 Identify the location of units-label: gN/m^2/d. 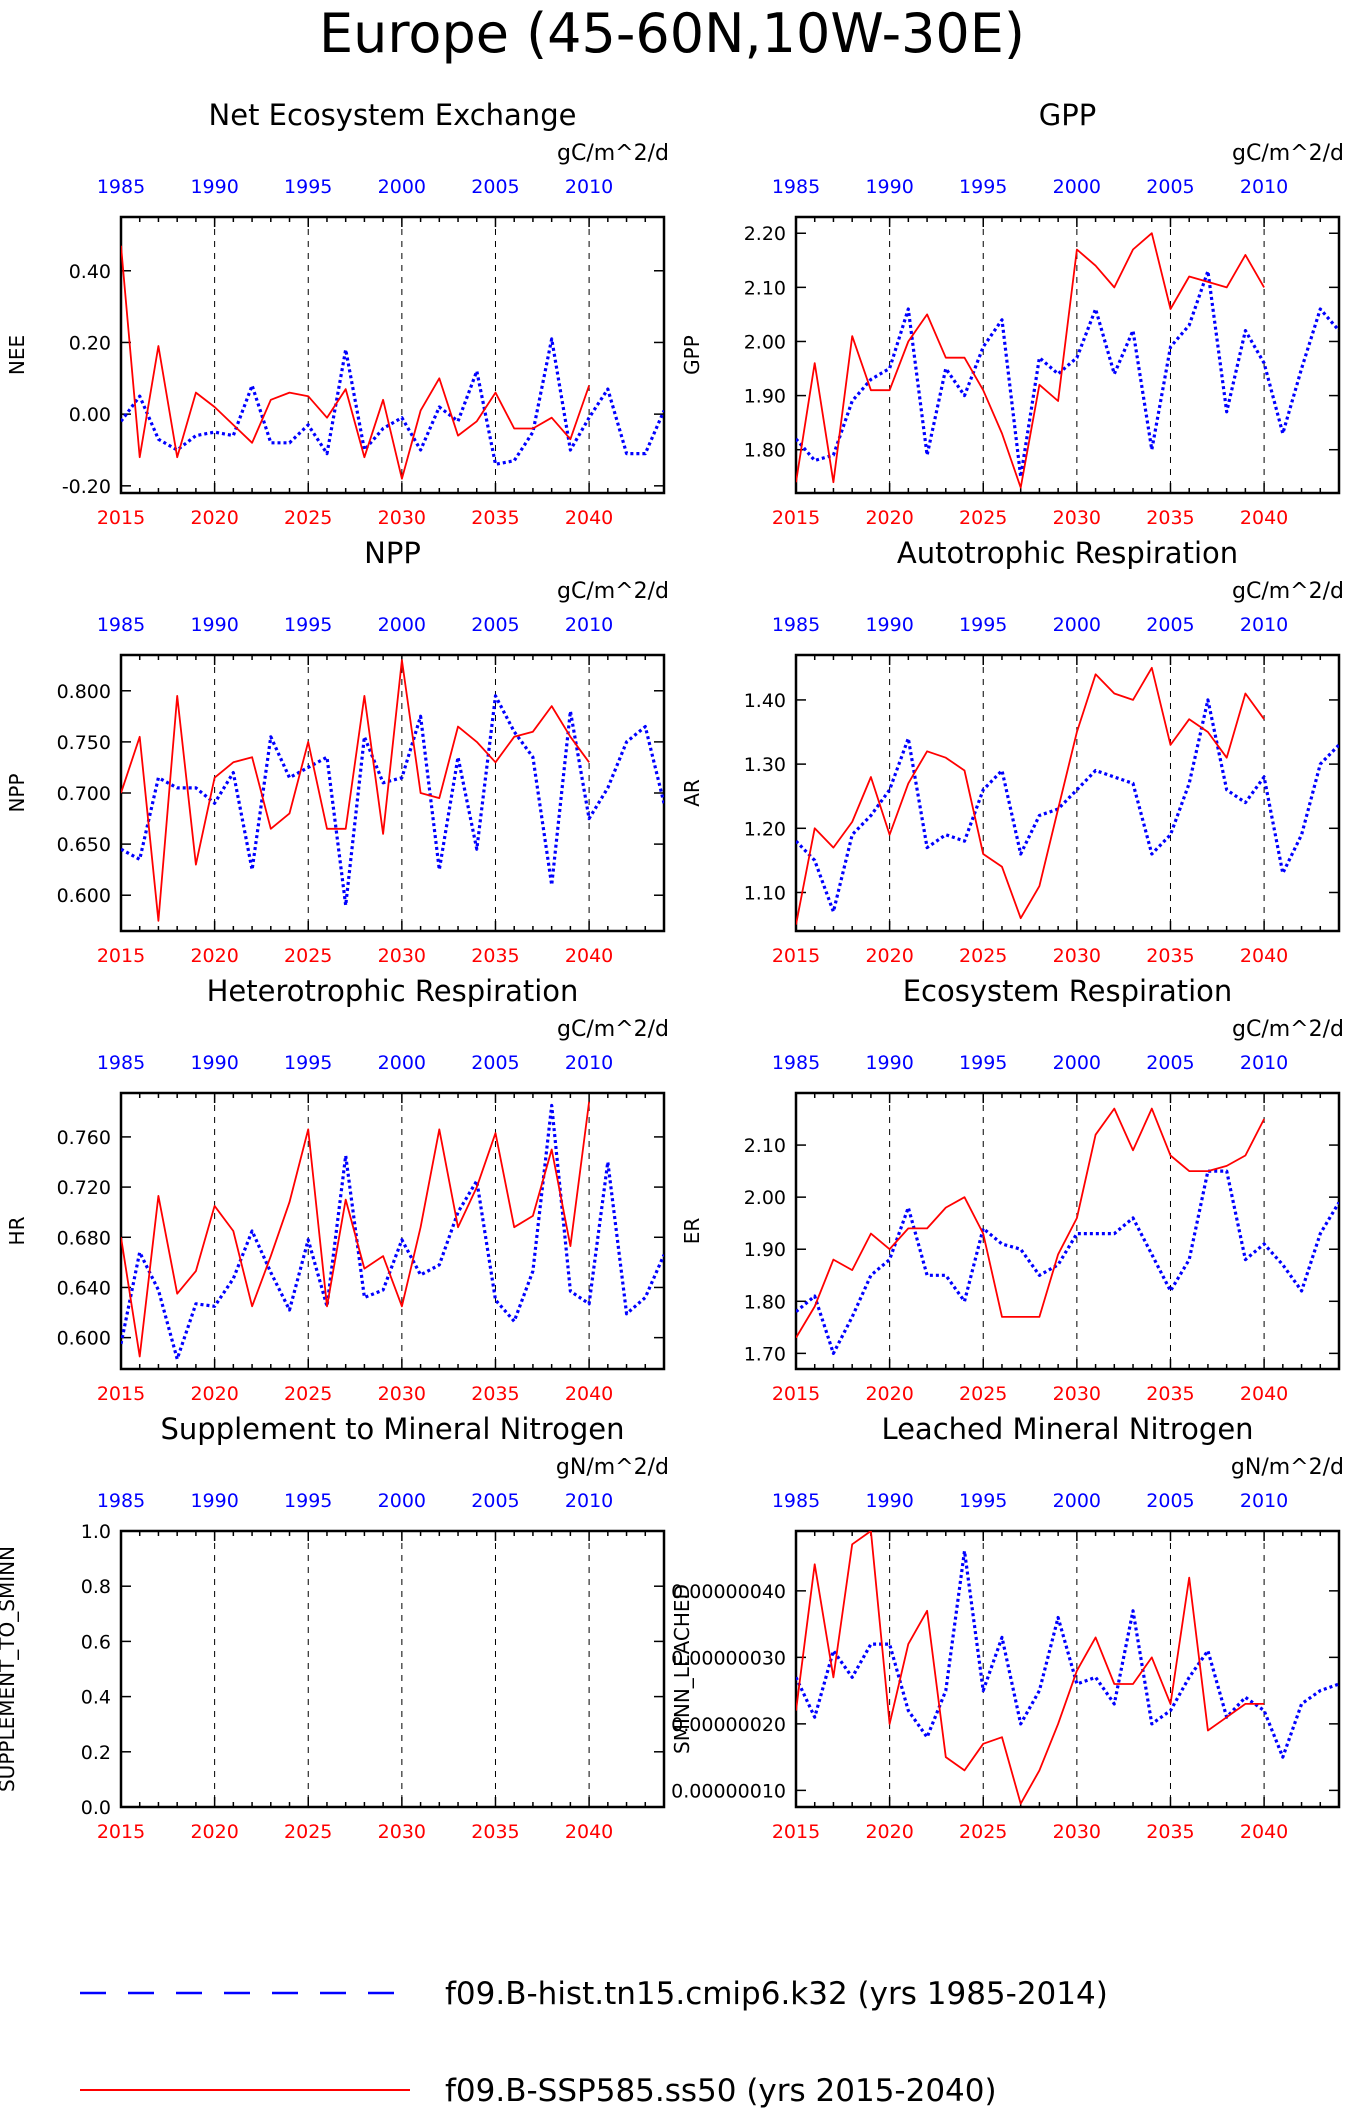
(612, 1467).